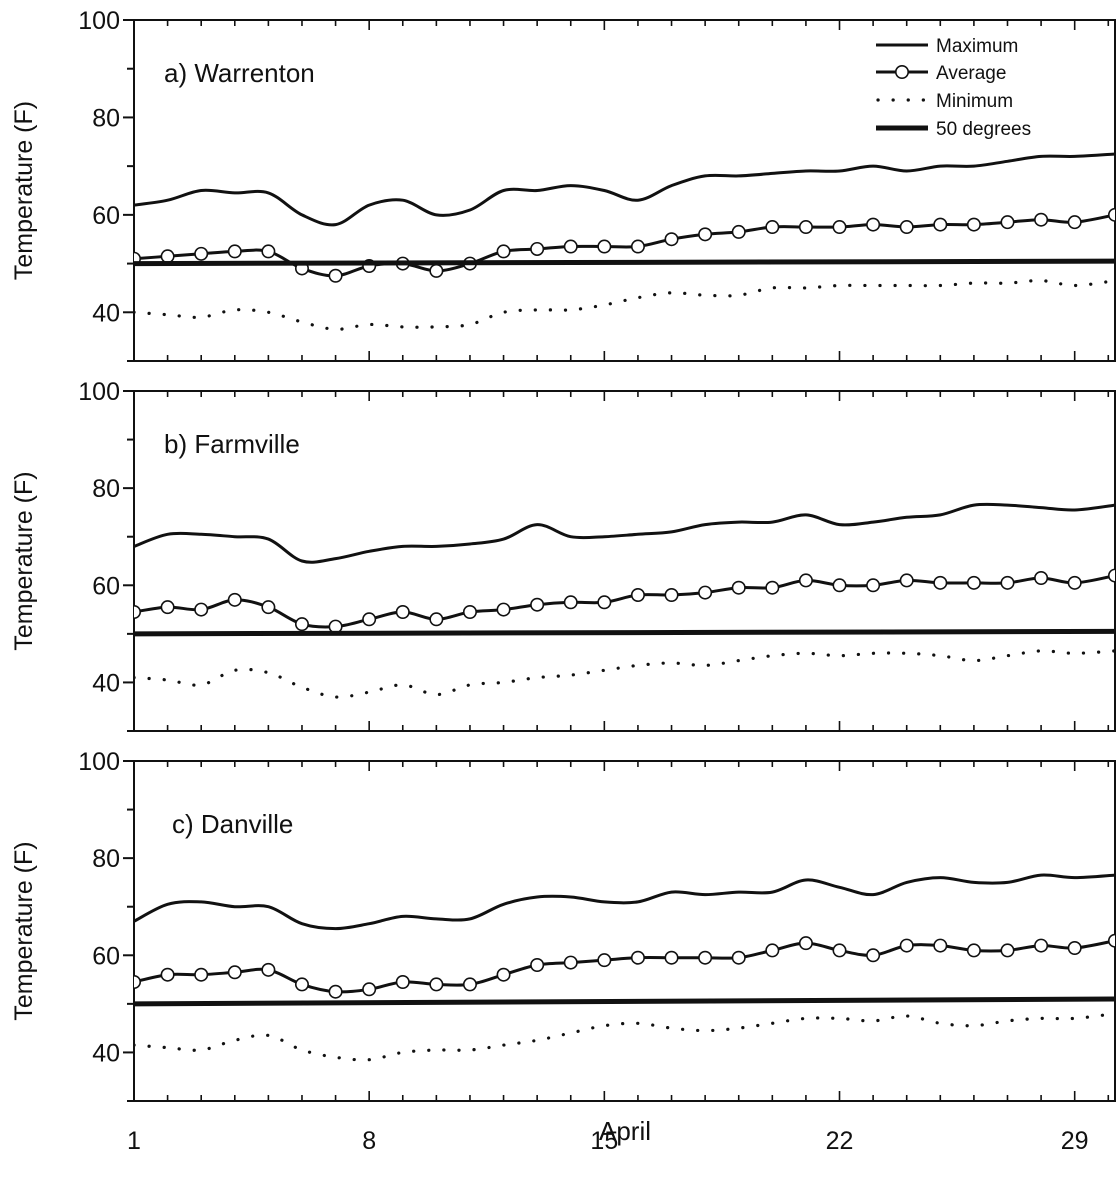 The height and width of the screenshot is (1182, 1117). What do you see at coordinates (369, 1141) in the screenshot?
I see `x-tick-label: 8` at bounding box center [369, 1141].